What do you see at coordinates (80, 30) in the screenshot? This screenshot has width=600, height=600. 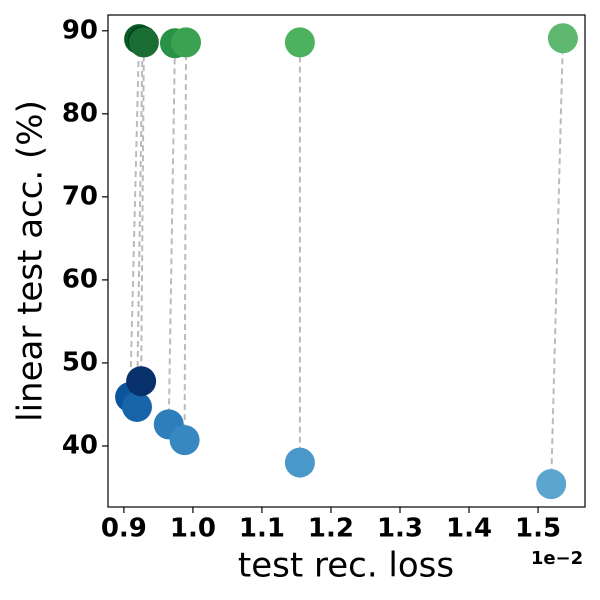 I see `y-tick-label: 90` at bounding box center [80, 30].